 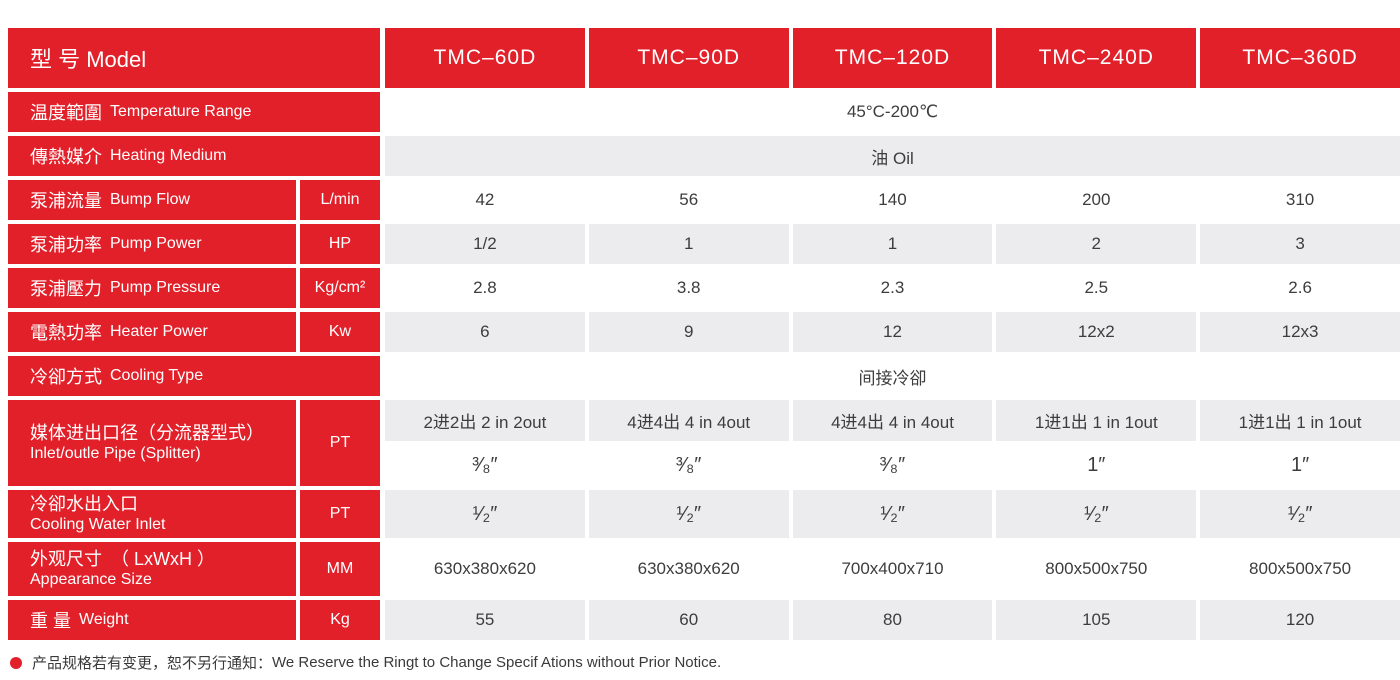 I want to click on value-cell: 6, so click(x=485, y=332).